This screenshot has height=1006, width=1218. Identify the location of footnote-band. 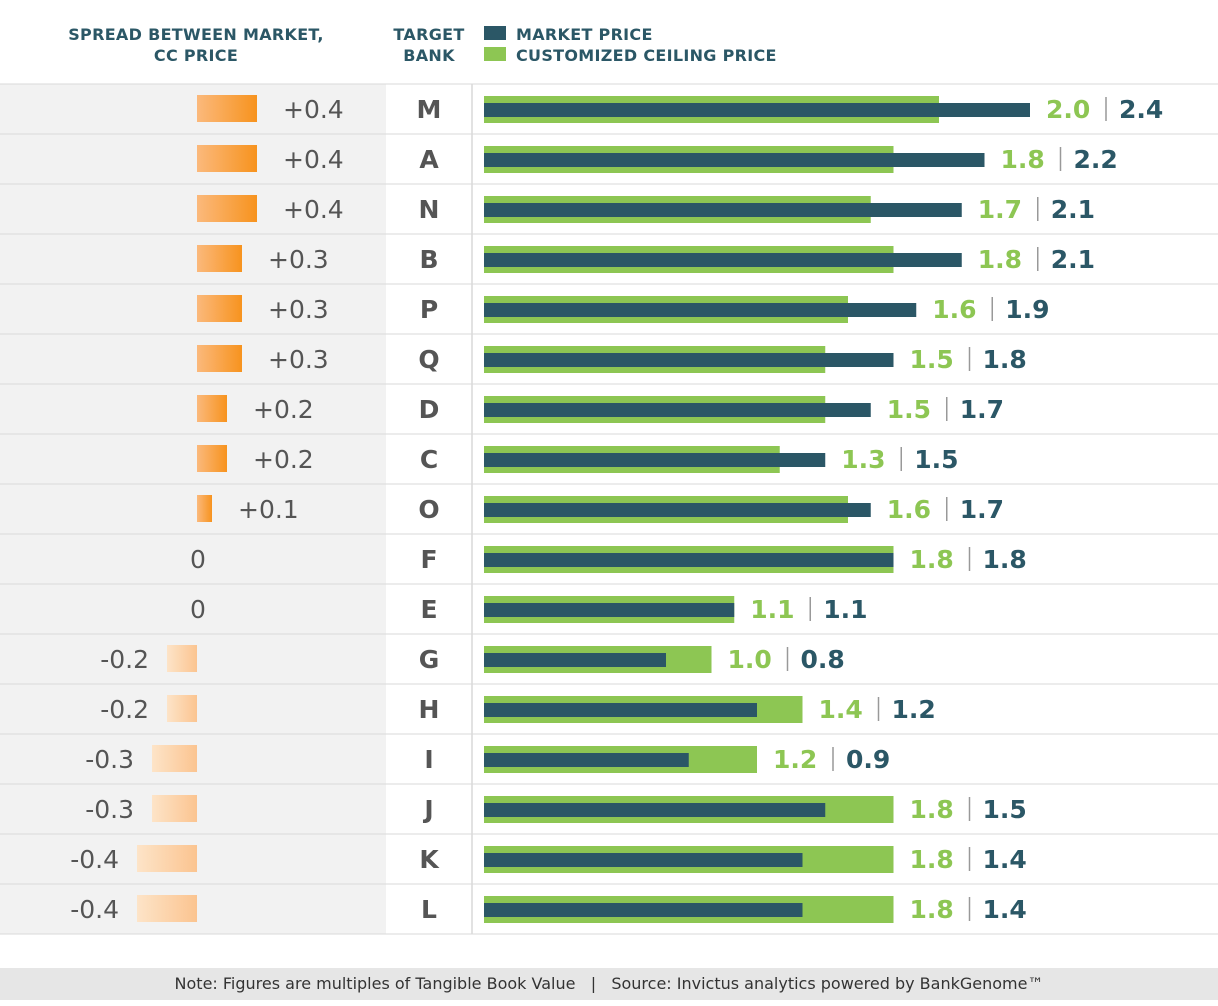
(609, 984).